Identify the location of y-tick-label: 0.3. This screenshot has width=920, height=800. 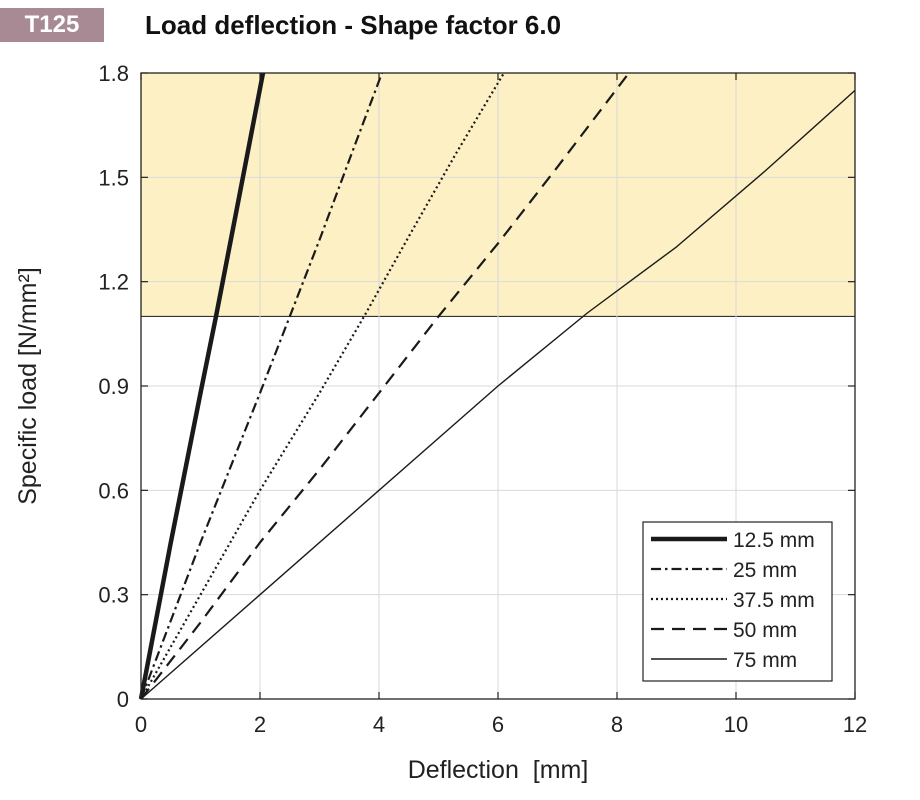
(113, 595).